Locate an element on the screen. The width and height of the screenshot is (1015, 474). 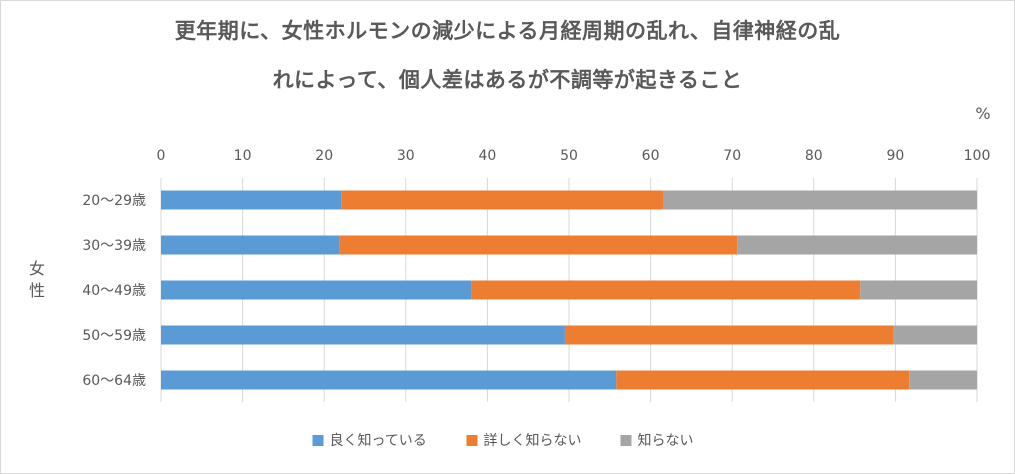
legend-label: 詳しく知らない is located at coordinates (533, 440).